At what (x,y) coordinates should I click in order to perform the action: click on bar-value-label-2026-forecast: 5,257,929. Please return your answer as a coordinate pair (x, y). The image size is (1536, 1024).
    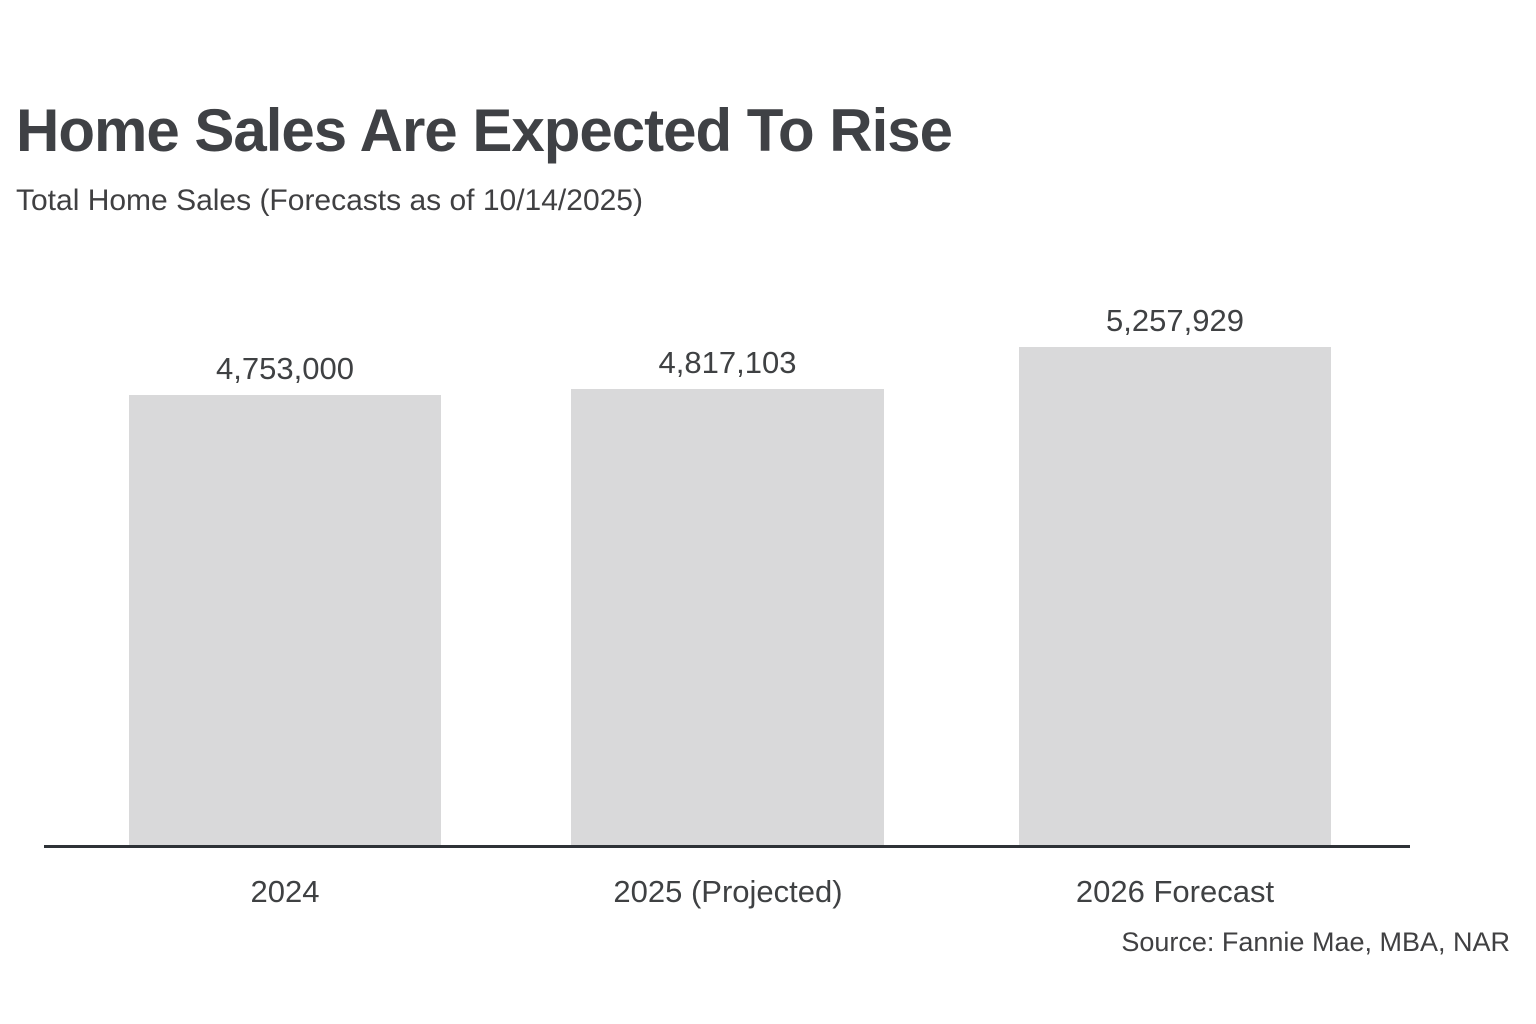
    Looking at the image, I should click on (1175, 320).